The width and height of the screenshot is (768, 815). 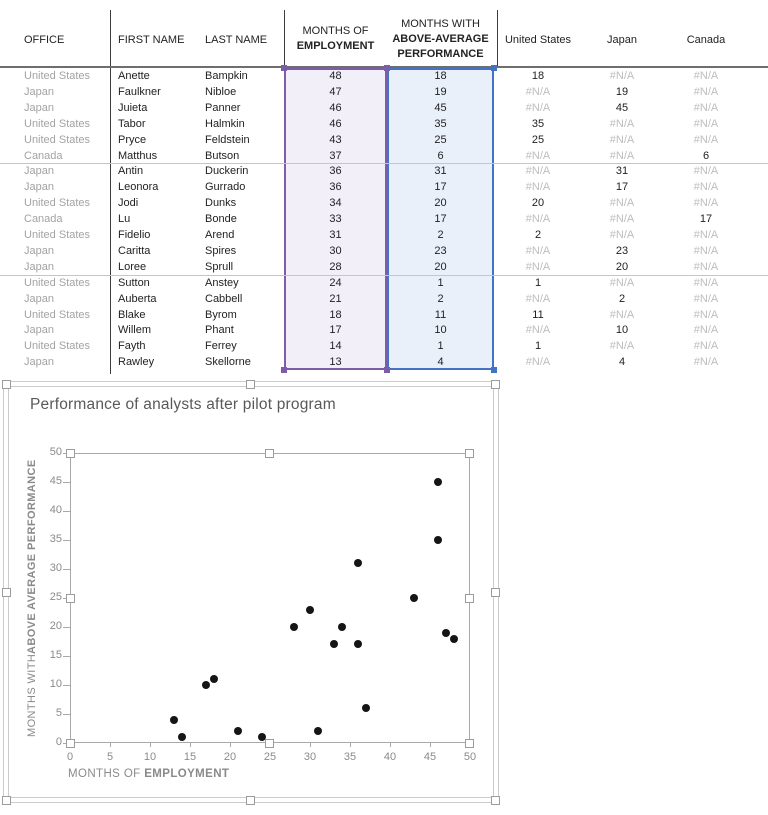 I want to click on y-values-range-highlight, so click(x=440, y=219).